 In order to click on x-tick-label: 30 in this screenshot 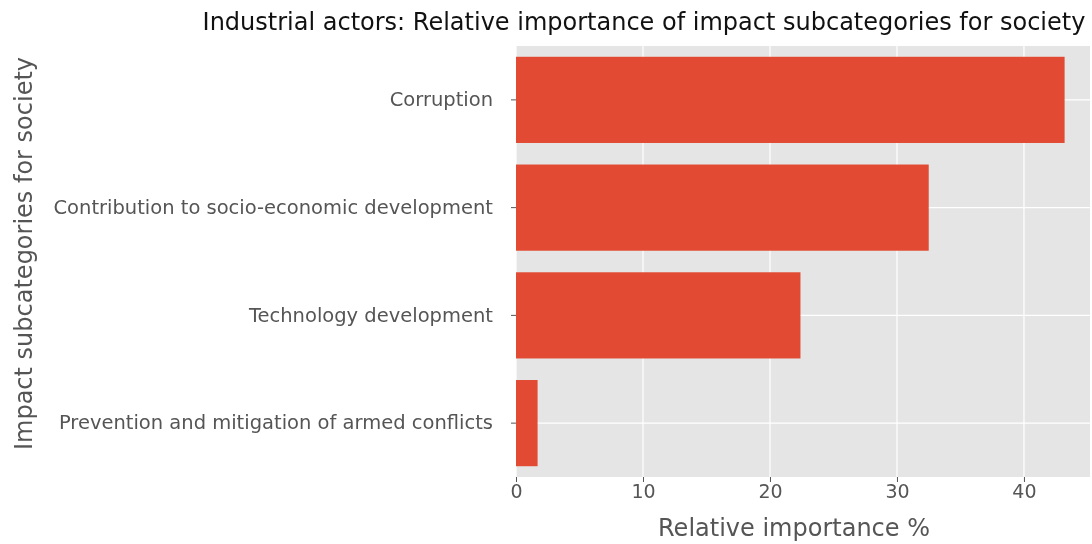, I will do `click(897, 491)`.